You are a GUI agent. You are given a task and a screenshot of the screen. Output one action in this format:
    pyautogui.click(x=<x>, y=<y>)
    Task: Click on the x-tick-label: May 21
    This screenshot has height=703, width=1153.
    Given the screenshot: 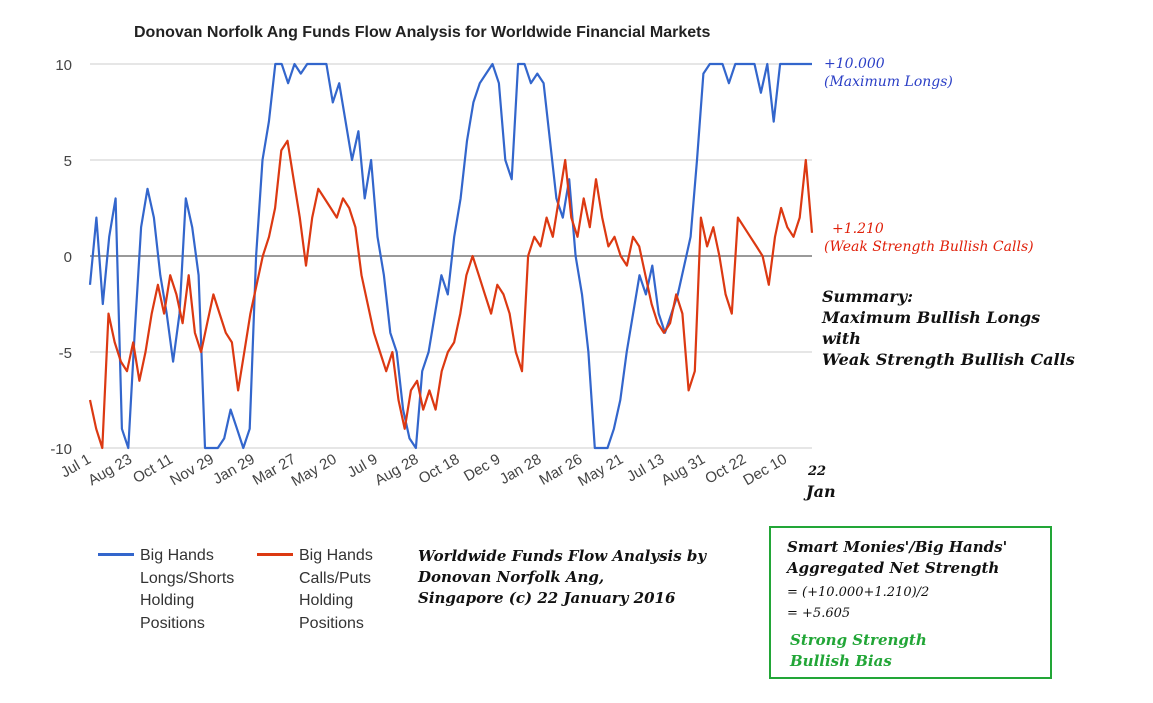 What is the action you would take?
    pyautogui.click(x=600, y=470)
    